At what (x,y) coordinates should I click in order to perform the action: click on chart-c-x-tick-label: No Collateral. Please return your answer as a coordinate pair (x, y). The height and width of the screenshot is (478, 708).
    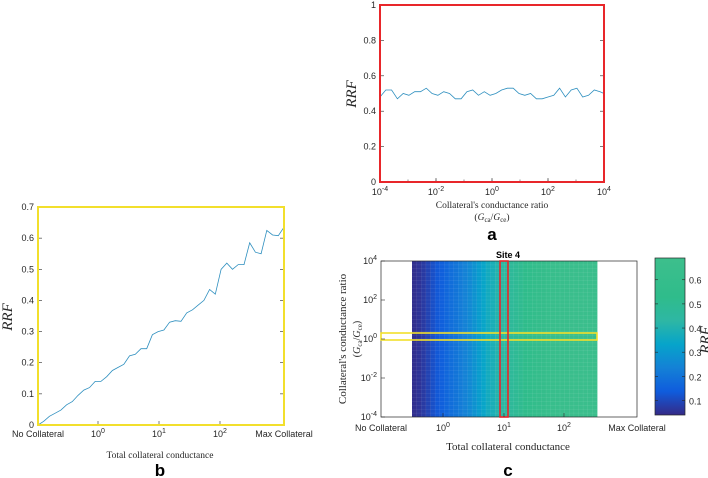
    Looking at the image, I should click on (381, 428).